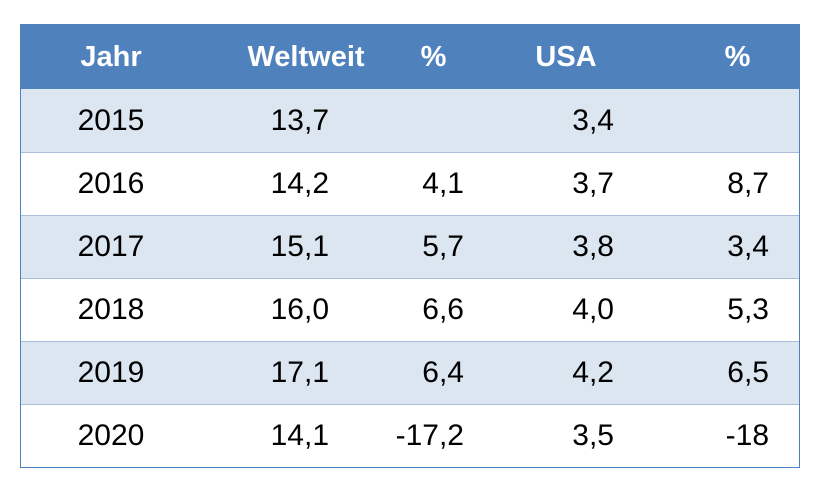 Image resolution: width=824 pixels, height=489 pixels. What do you see at coordinates (111, 246) in the screenshot?
I see `cell-jahr: 2017` at bounding box center [111, 246].